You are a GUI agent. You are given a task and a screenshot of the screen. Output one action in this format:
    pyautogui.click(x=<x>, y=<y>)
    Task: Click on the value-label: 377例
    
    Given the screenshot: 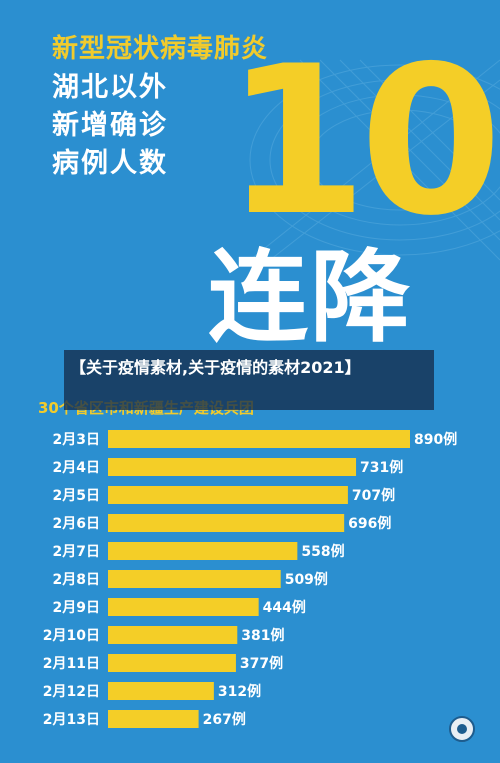 What is the action you would take?
    pyautogui.click(x=261, y=663)
    